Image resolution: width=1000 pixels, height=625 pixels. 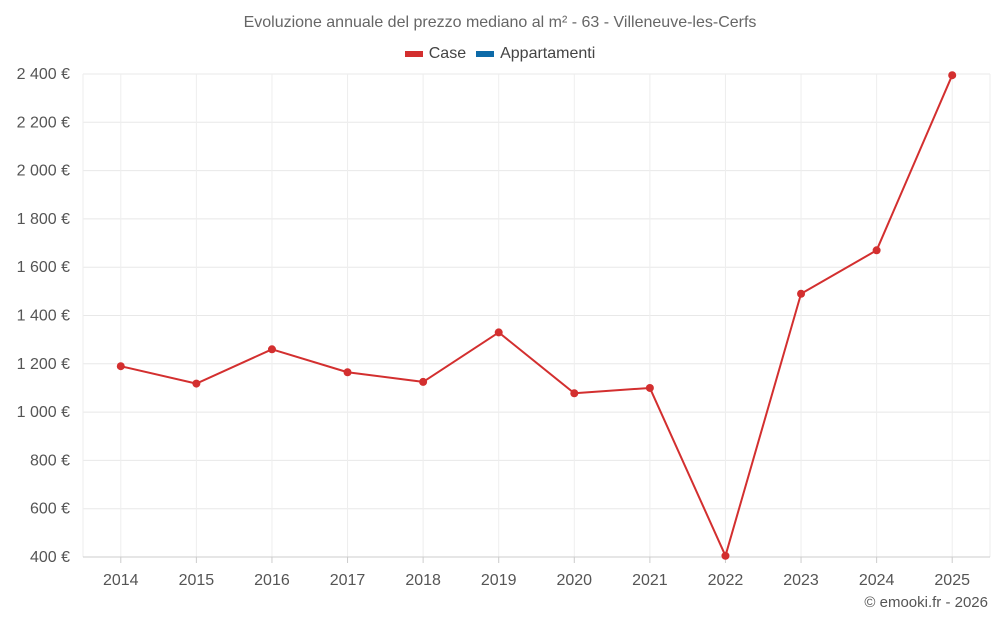 I want to click on data-point-2025, so click(x=952, y=75).